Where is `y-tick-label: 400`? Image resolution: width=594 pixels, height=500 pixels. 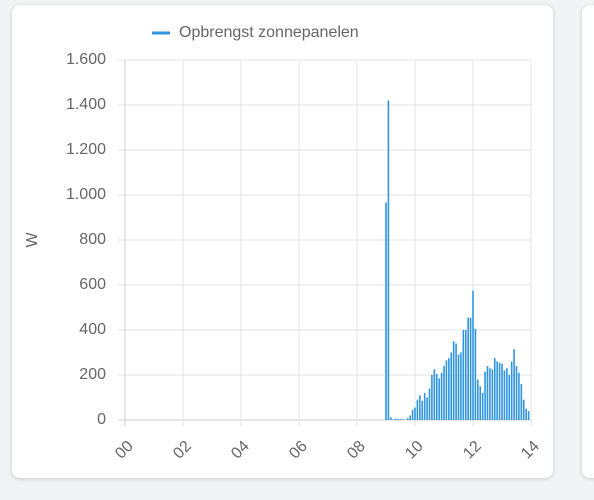 y-tick-label: 400 is located at coordinates (92, 329).